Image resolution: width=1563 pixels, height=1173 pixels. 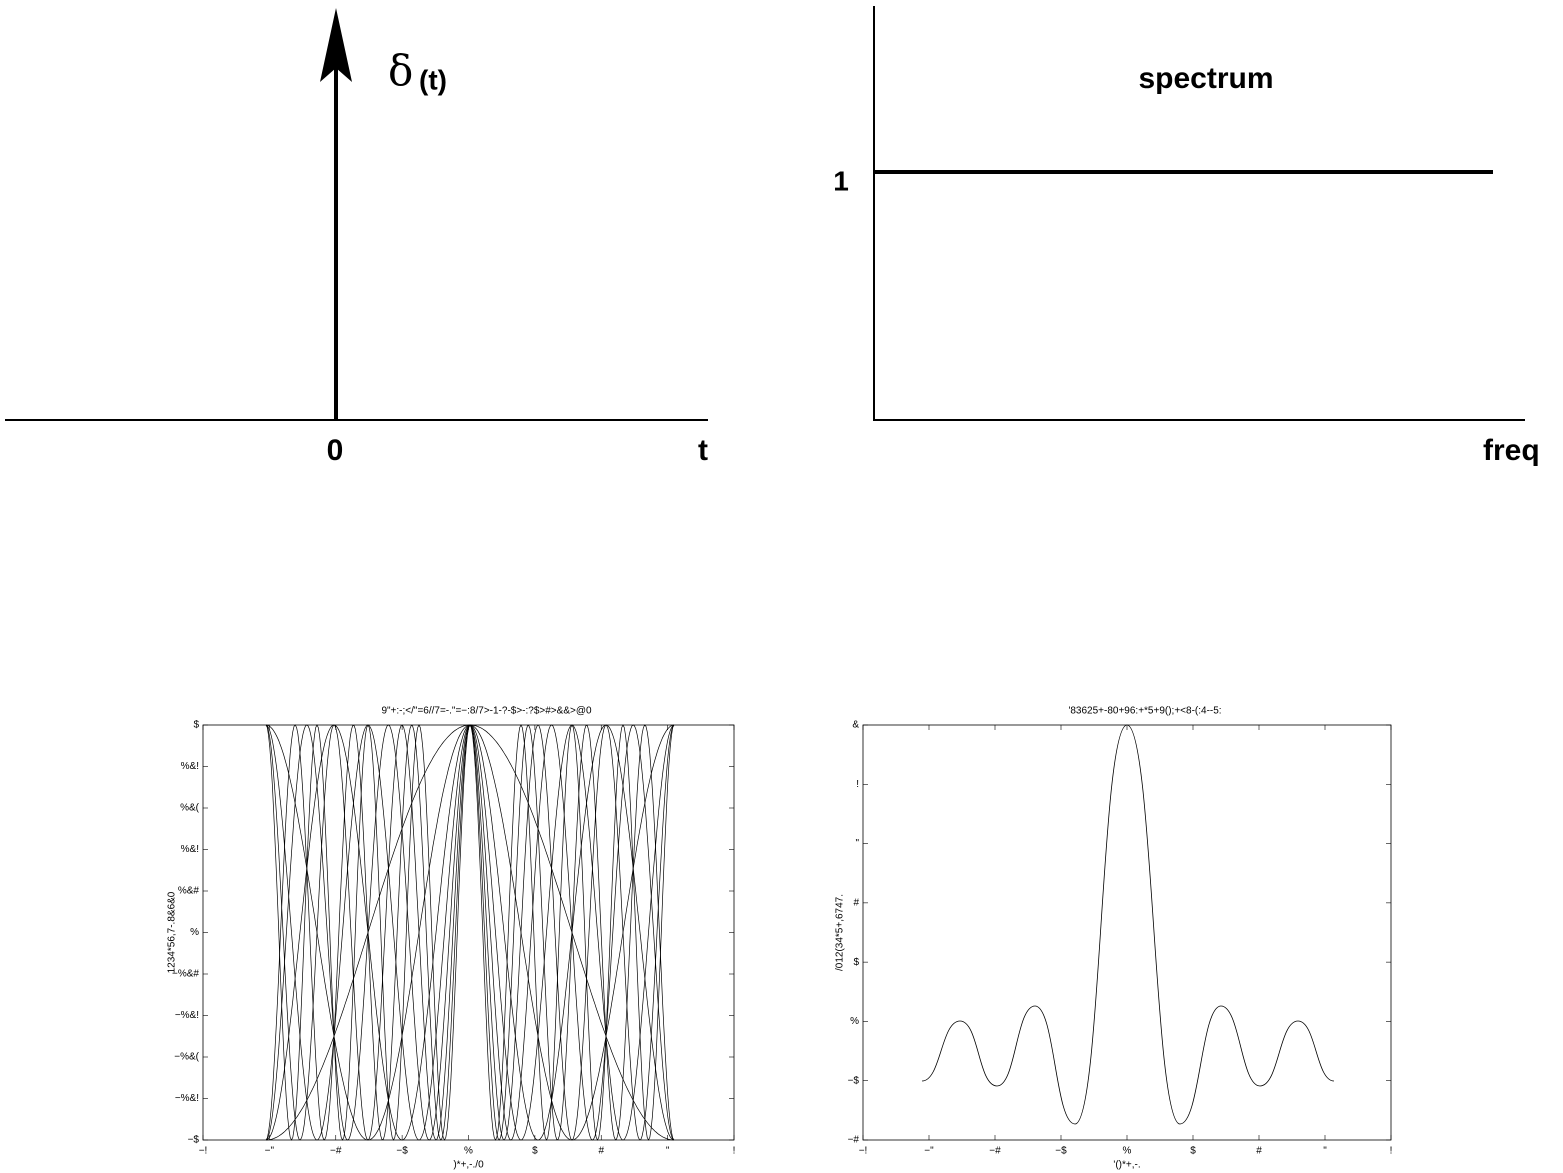 What do you see at coordinates (856, 902) in the screenshot?
I see `y-tick-label: #` at bounding box center [856, 902].